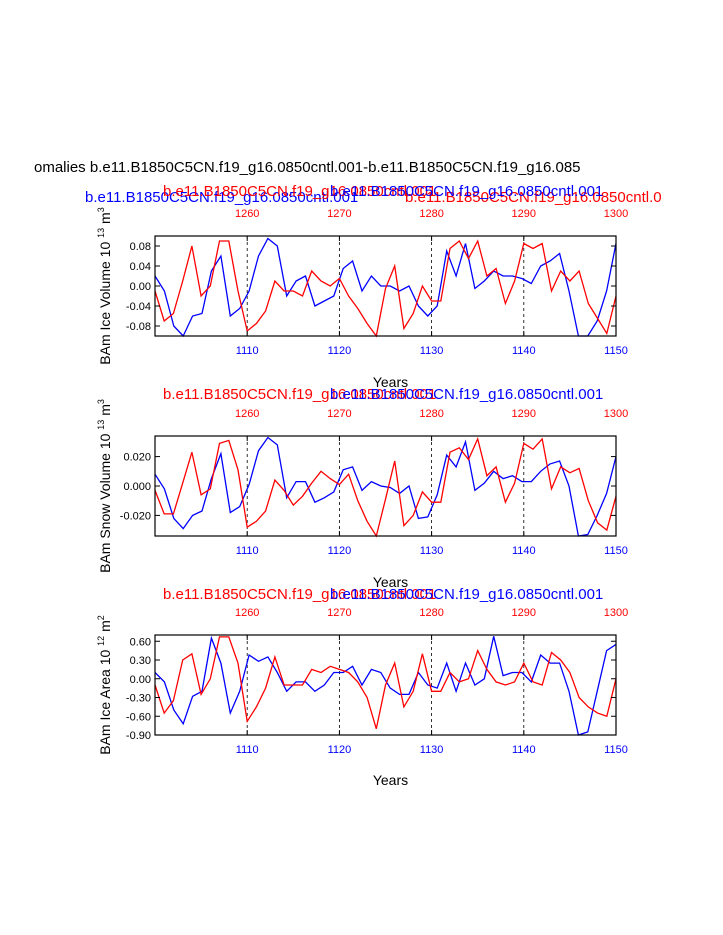 The image size is (723, 935). I want to click on y-tick-label: 0.020, so click(137, 458).